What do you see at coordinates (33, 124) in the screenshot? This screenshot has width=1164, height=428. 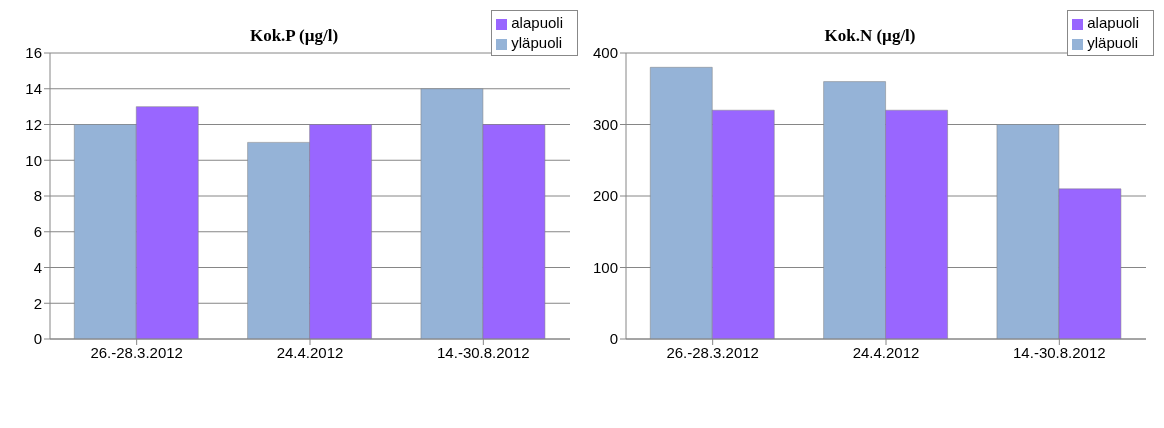 I see `y-tick-label: 12` at bounding box center [33, 124].